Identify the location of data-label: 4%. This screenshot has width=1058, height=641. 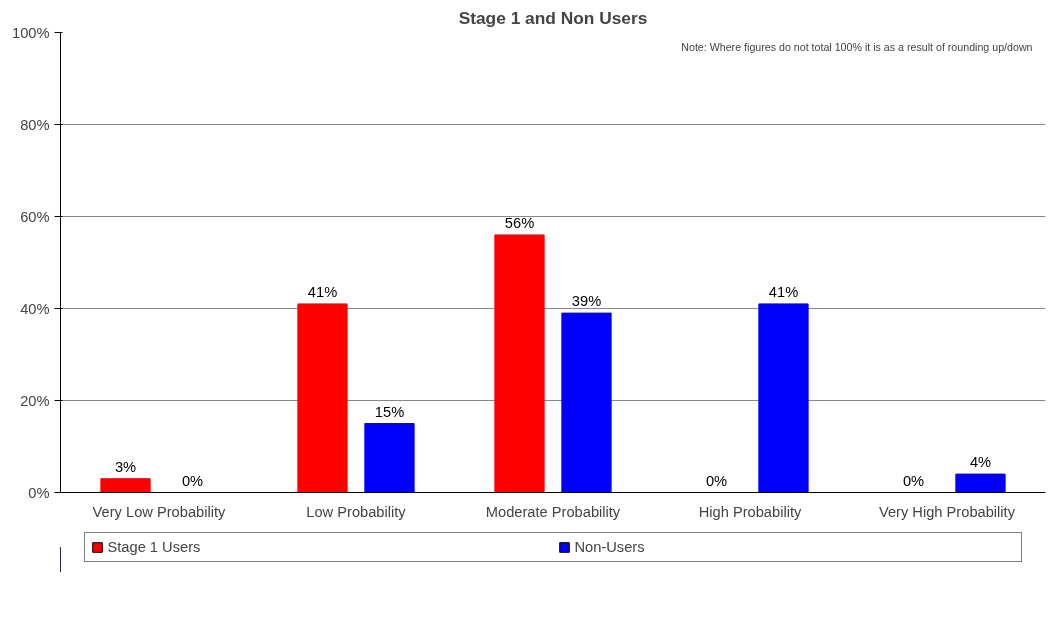
(980, 462).